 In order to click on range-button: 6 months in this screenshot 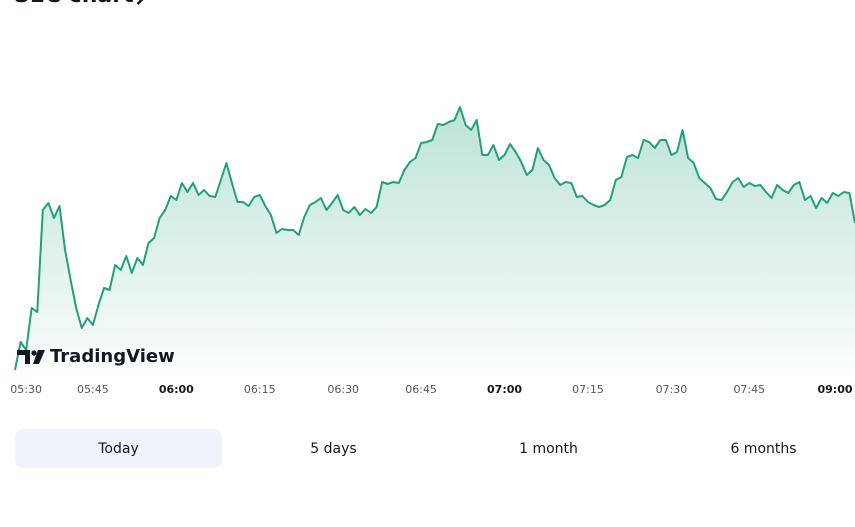, I will do `click(763, 448)`.